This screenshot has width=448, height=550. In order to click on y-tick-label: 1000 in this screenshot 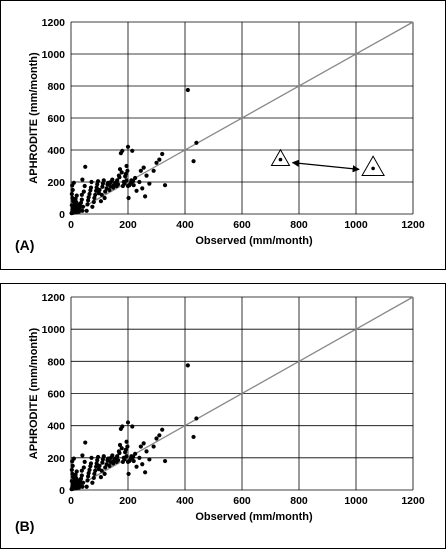, I will do `click(54, 55)`.